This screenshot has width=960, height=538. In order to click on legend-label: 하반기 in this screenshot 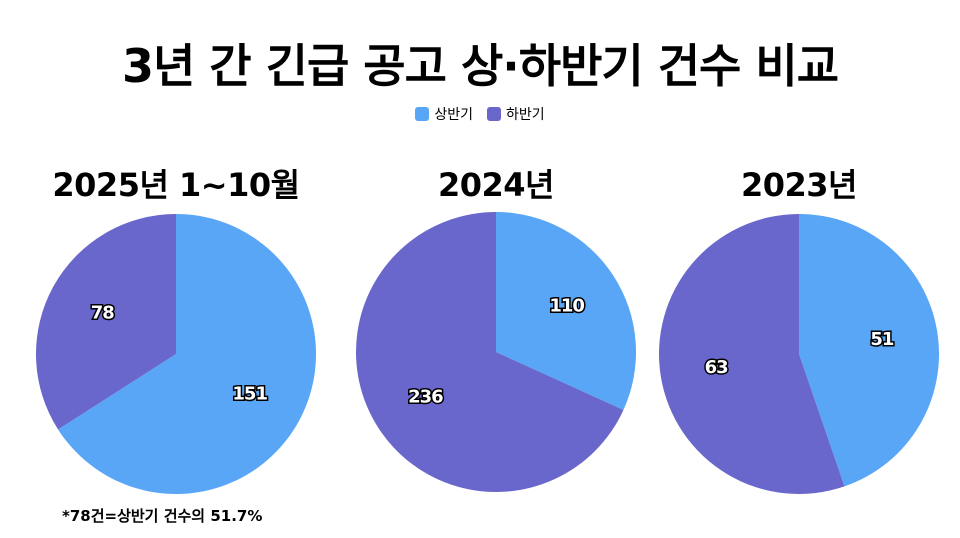, I will do `click(525, 115)`.